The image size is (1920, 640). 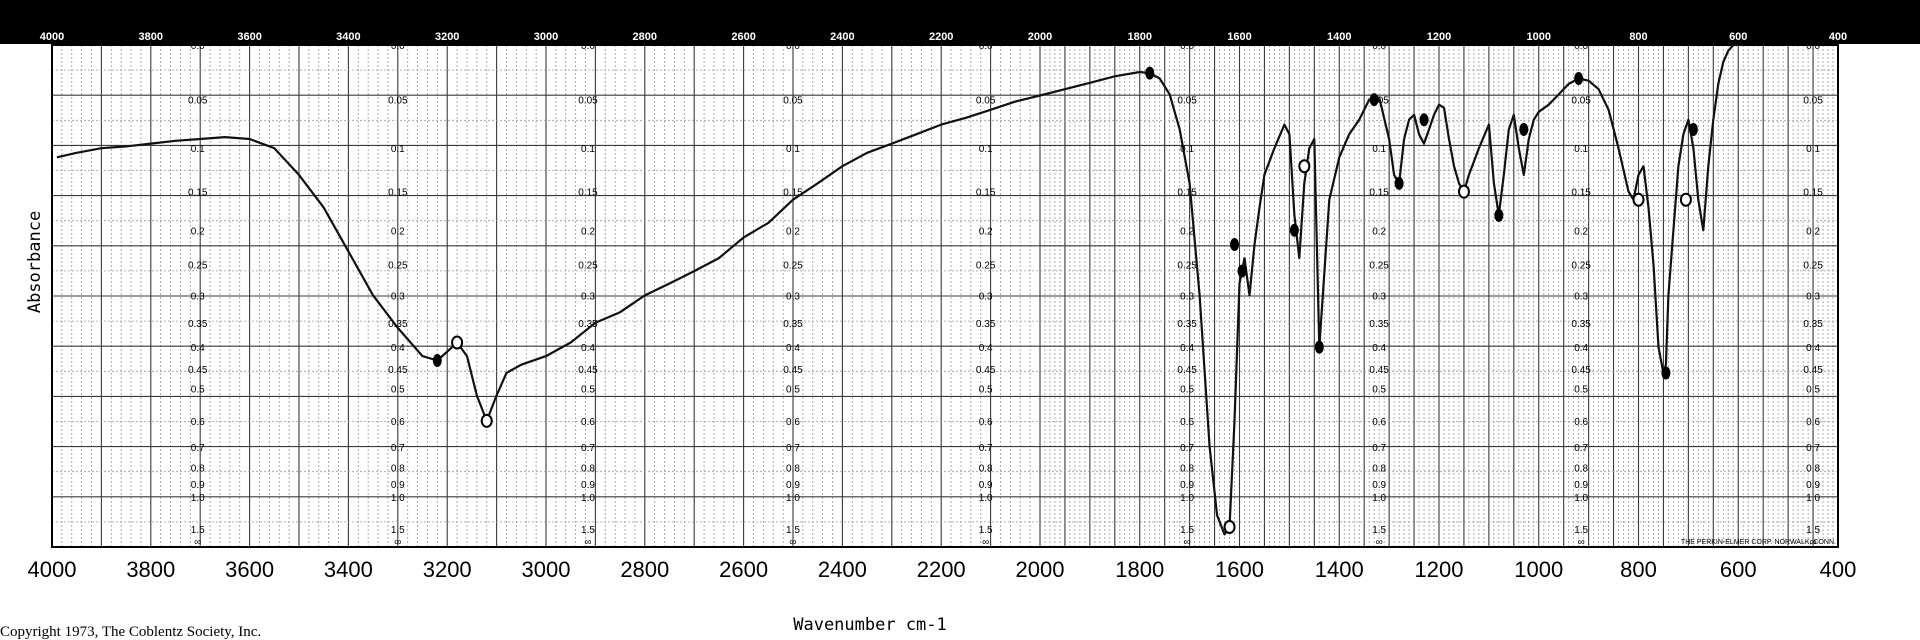 What do you see at coordinates (348, 37) in the screenshot?
I see `top-tick-label: 3400` at bounding box center [348, 37].